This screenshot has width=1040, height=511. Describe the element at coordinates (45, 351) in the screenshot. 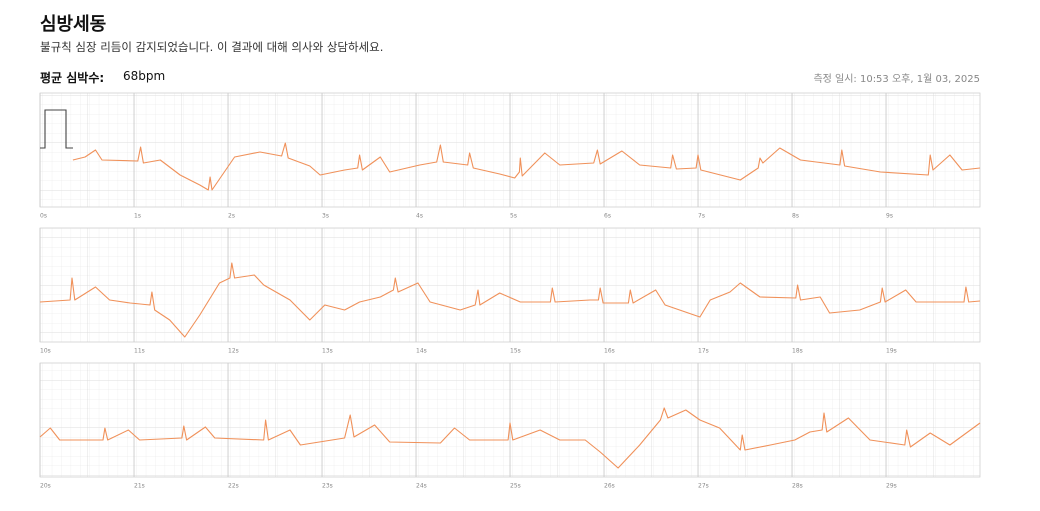

I see `x-tick-label: 10s` at that location.